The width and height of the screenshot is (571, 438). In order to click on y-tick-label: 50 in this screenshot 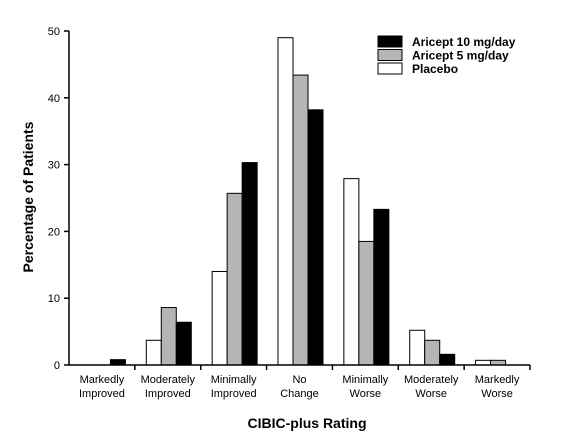, I will do `click(54, 32)`.